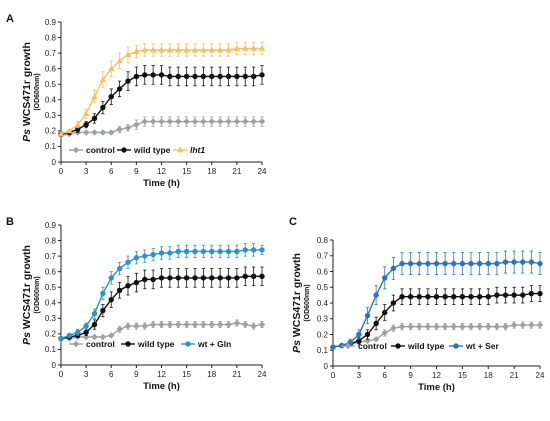 The height and width of the screenshot is (421, 550). I want to click on series-wt-gln, so click(161, 292).